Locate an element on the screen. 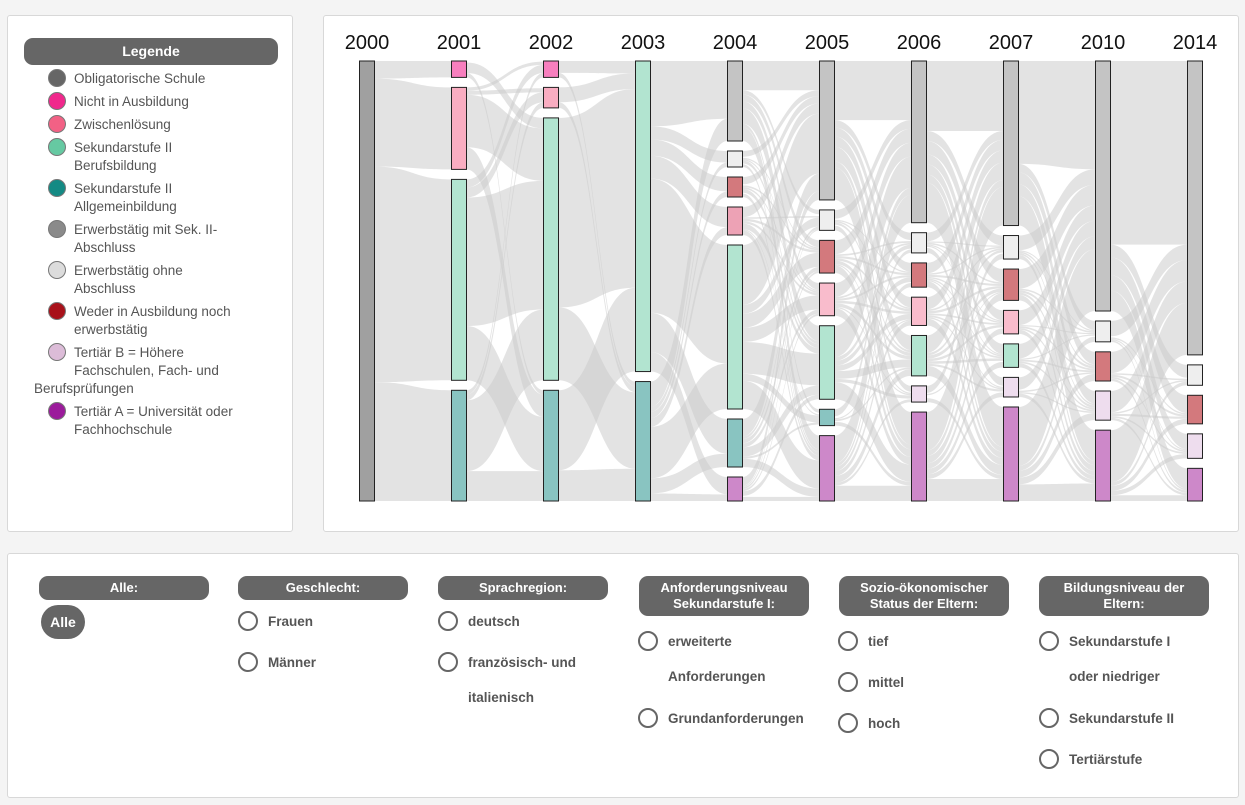  legend-label: Erwerbstätig mit Sek. II- is located at coordinates (146, 229).